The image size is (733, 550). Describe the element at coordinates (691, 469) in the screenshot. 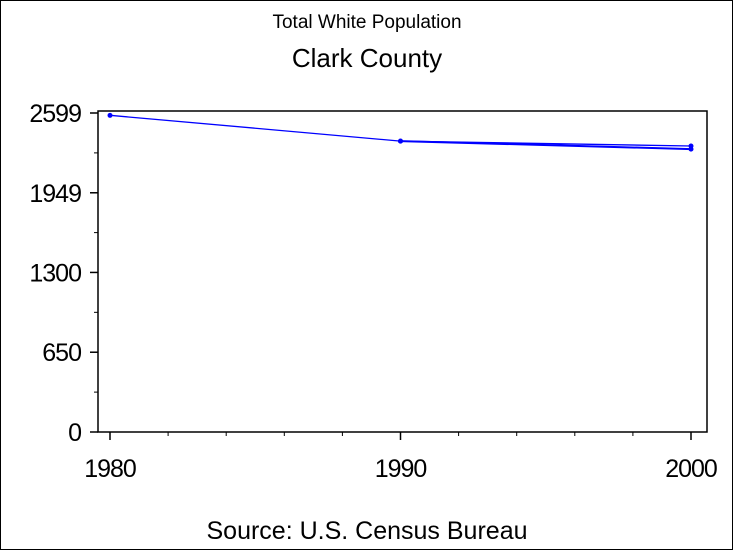

I see `x-tick-label: 2000` at that location.